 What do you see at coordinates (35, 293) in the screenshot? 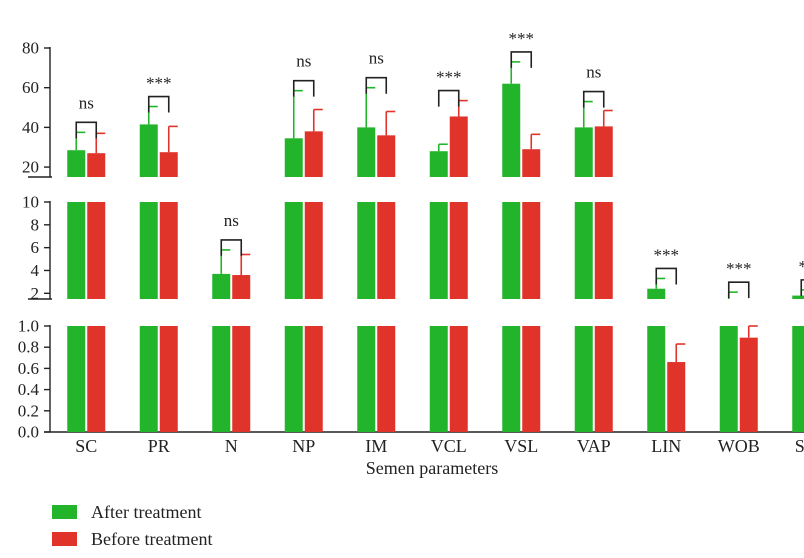
I see `y-tick-label: 2` at bounding box center [35, 293].